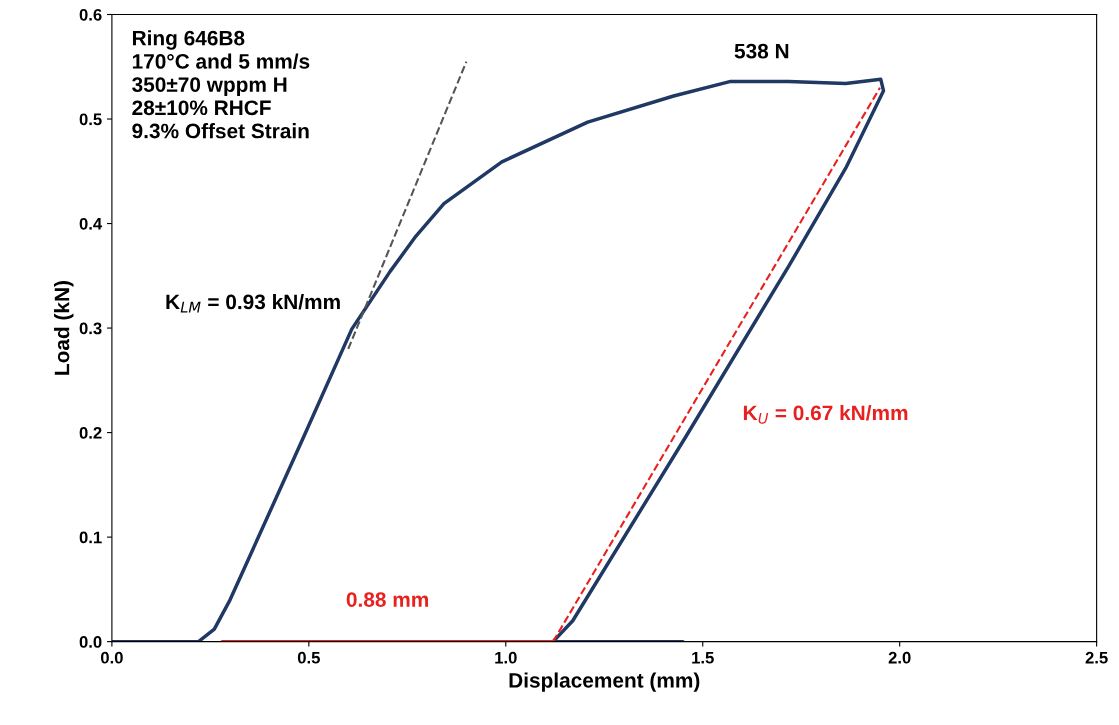 This screenshot has height=725, width=1119. What do you see at coordinates (604, 682) in the screenshot?
I see `x-axis-title: Displacement (mm)` at bounding box center [604, 682].